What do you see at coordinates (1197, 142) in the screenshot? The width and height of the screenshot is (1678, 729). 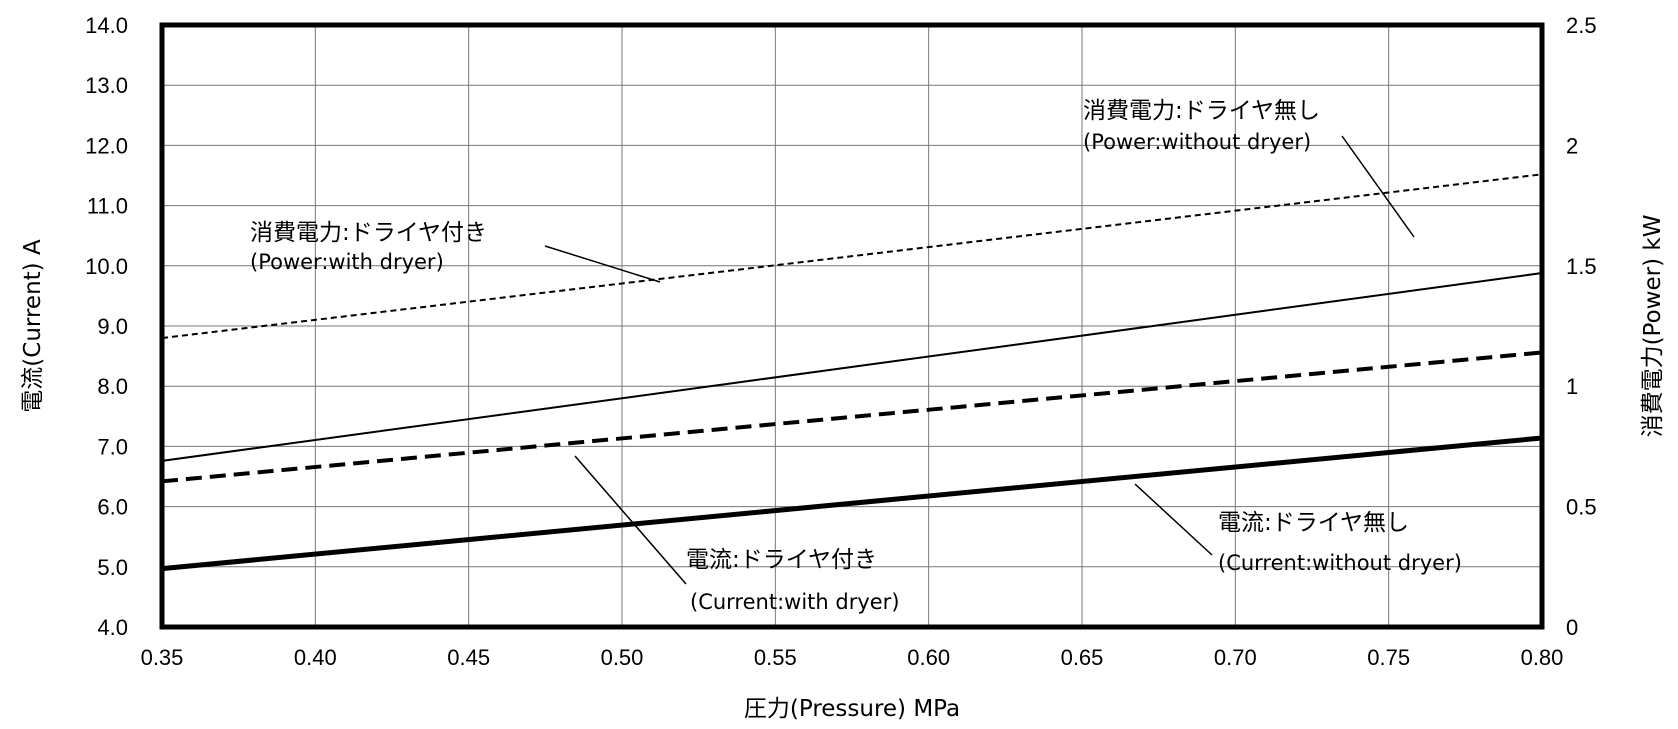 I see `series-label-en: (Power:without dryer)` at bounding box center [1197, 142].